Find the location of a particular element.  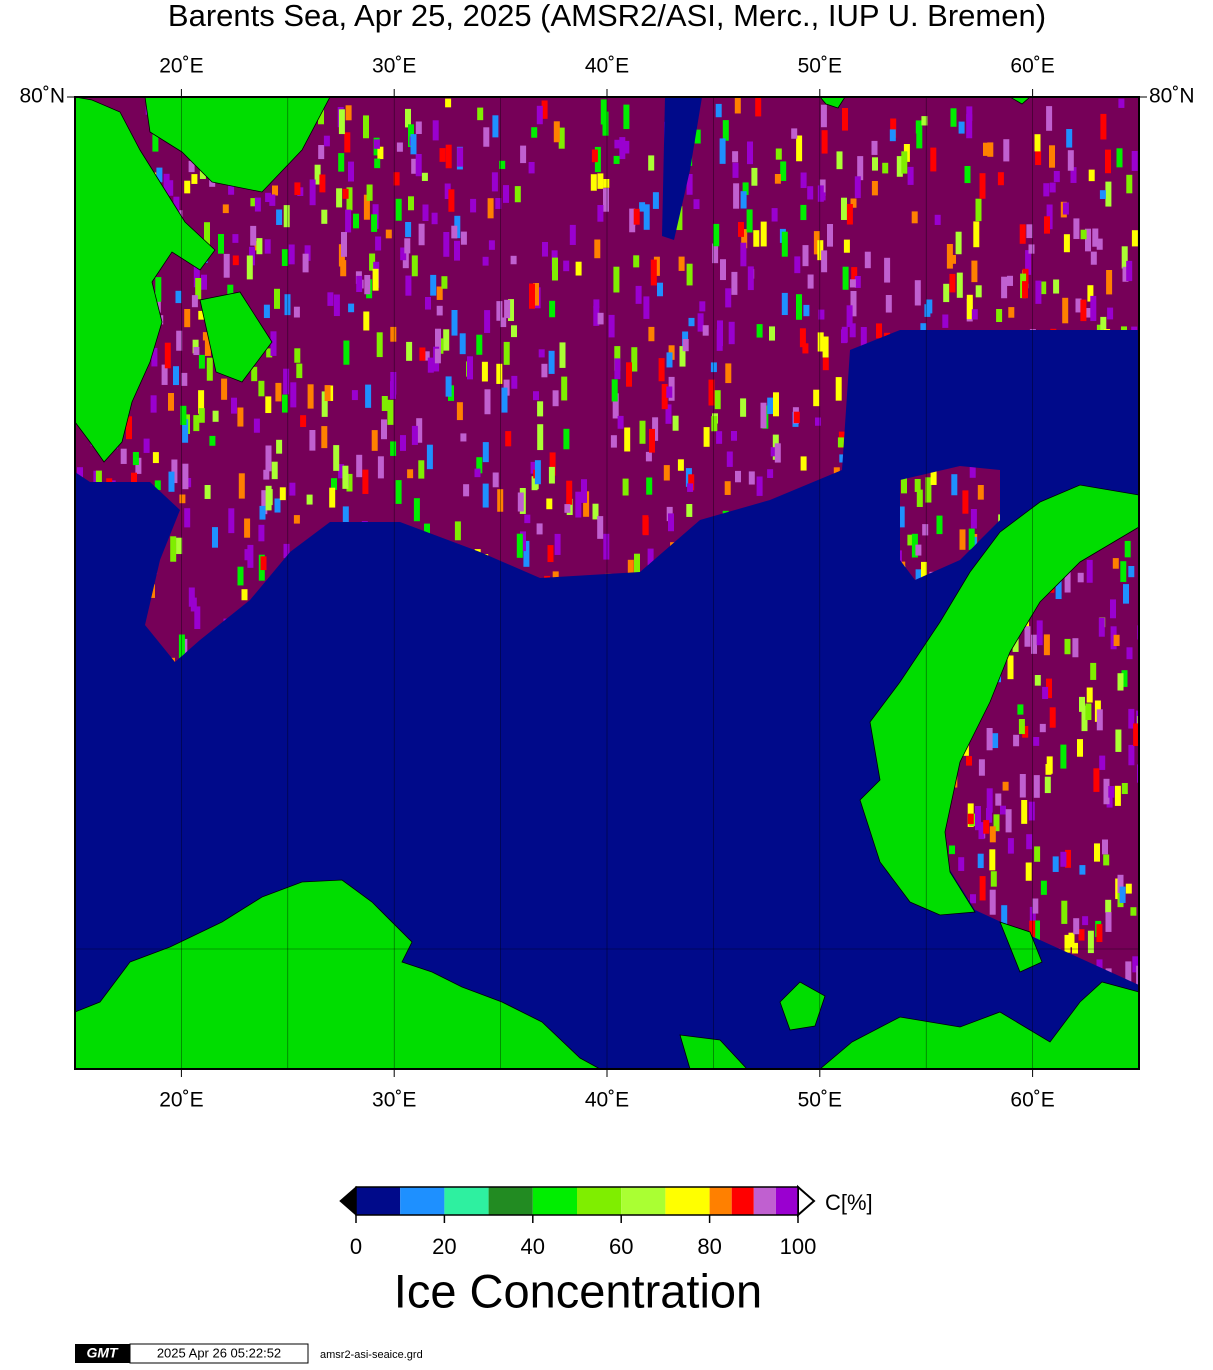

timestamp-box is located at coordinates (219, 1353).